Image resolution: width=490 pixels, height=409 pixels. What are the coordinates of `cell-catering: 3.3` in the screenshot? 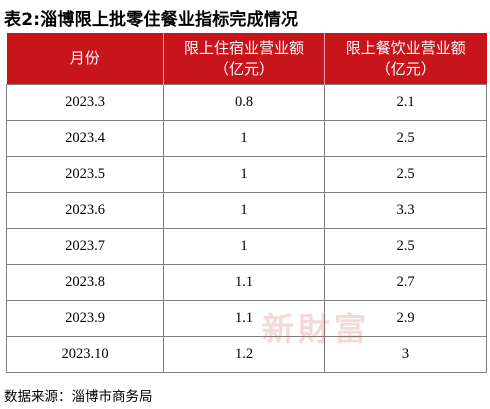 It's located at (405, 210).